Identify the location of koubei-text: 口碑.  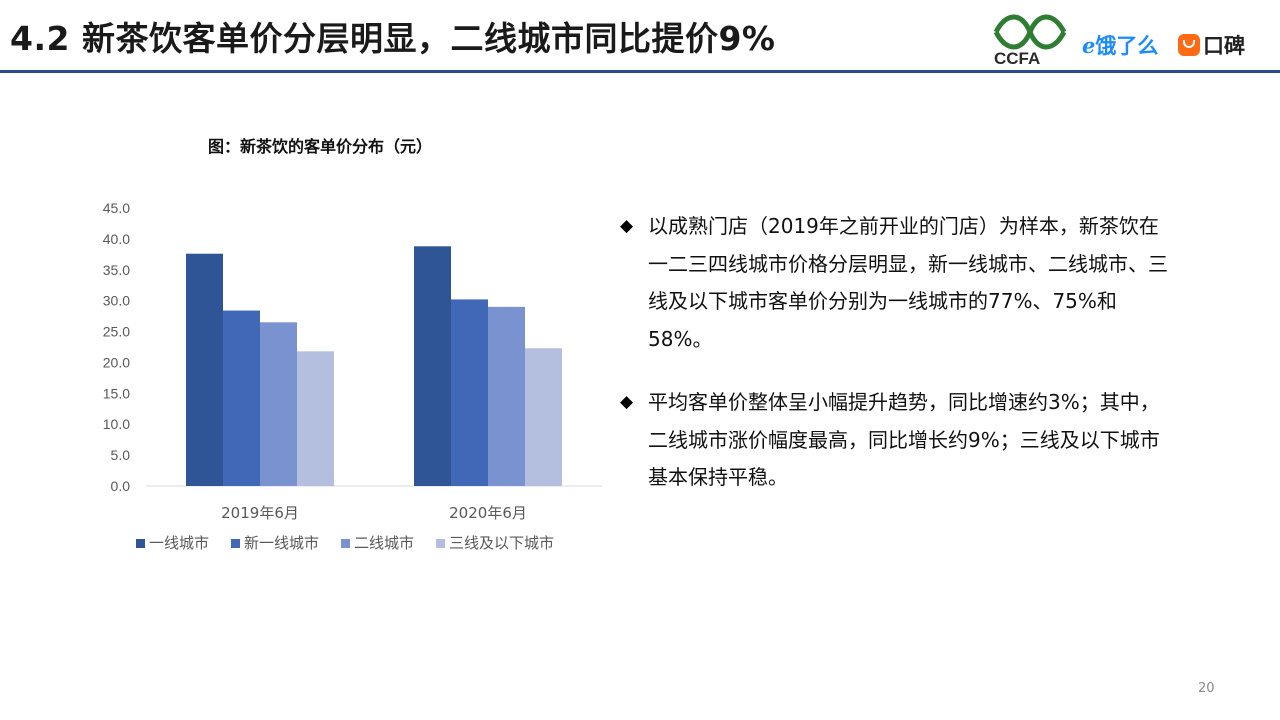
(1224, 46).